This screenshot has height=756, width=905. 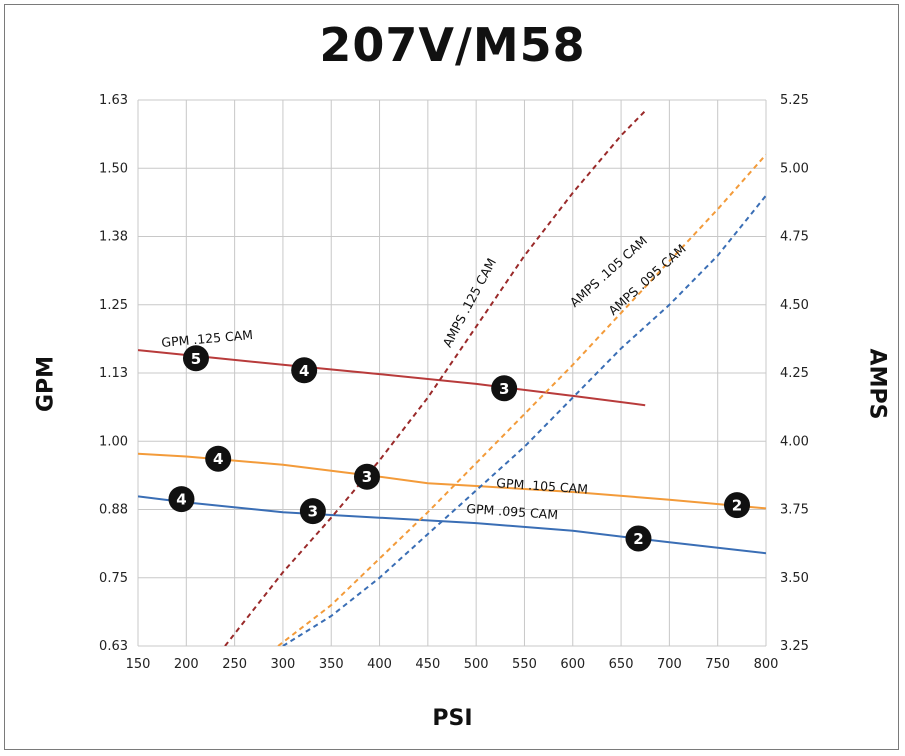 I want to click on x-tick-label: 650, so click(x=621, y=664).